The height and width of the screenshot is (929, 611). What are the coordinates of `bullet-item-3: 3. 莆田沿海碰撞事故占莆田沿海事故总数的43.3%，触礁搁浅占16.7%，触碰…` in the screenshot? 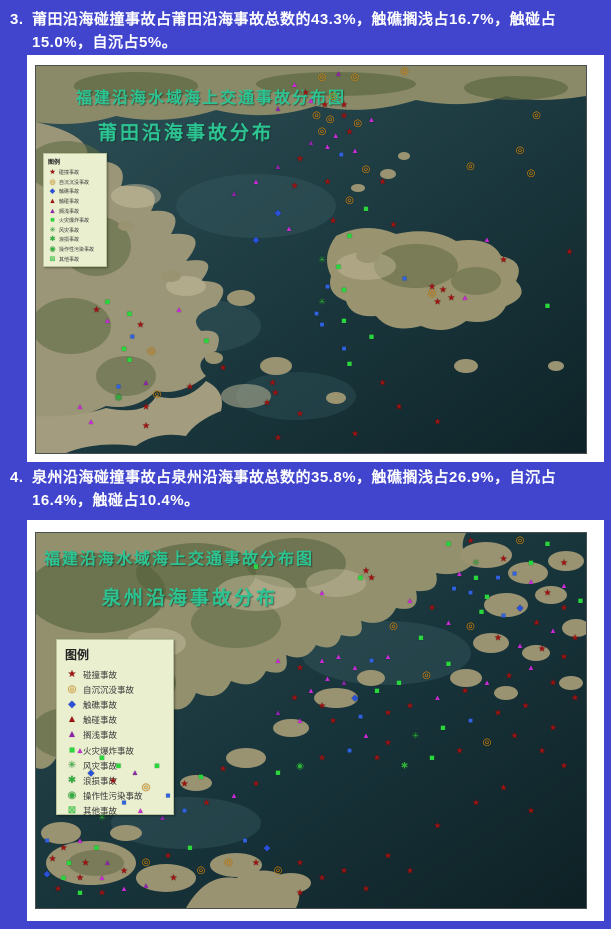 It's located at (307, 31).